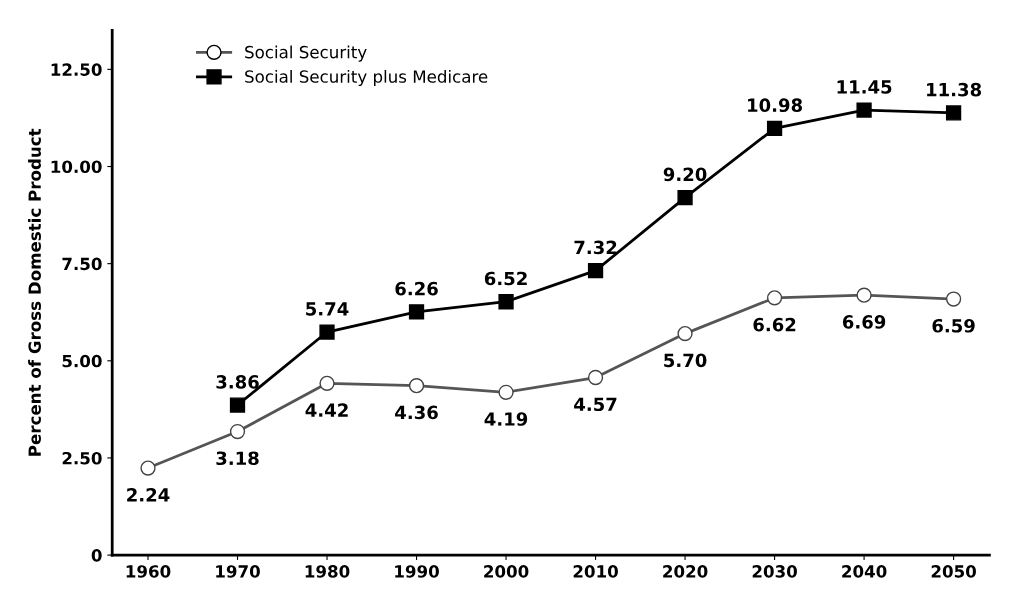 The image size is (1020, 610). I want to click on x-tick-label: 2030, so click(774, 571).